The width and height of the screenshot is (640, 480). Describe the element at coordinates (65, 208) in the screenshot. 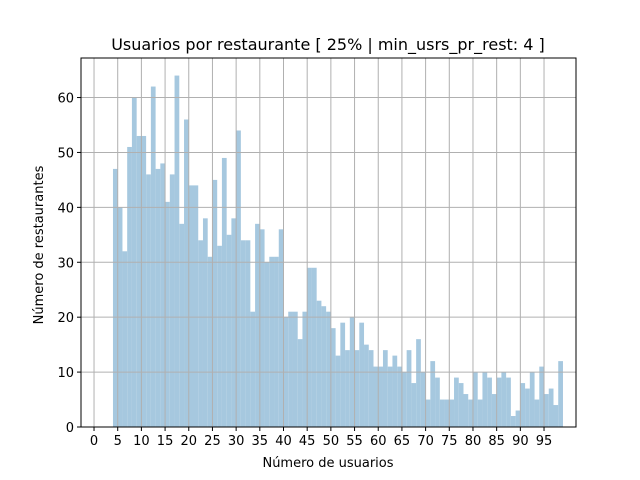

I see `y-tick-label: 40` at that location.